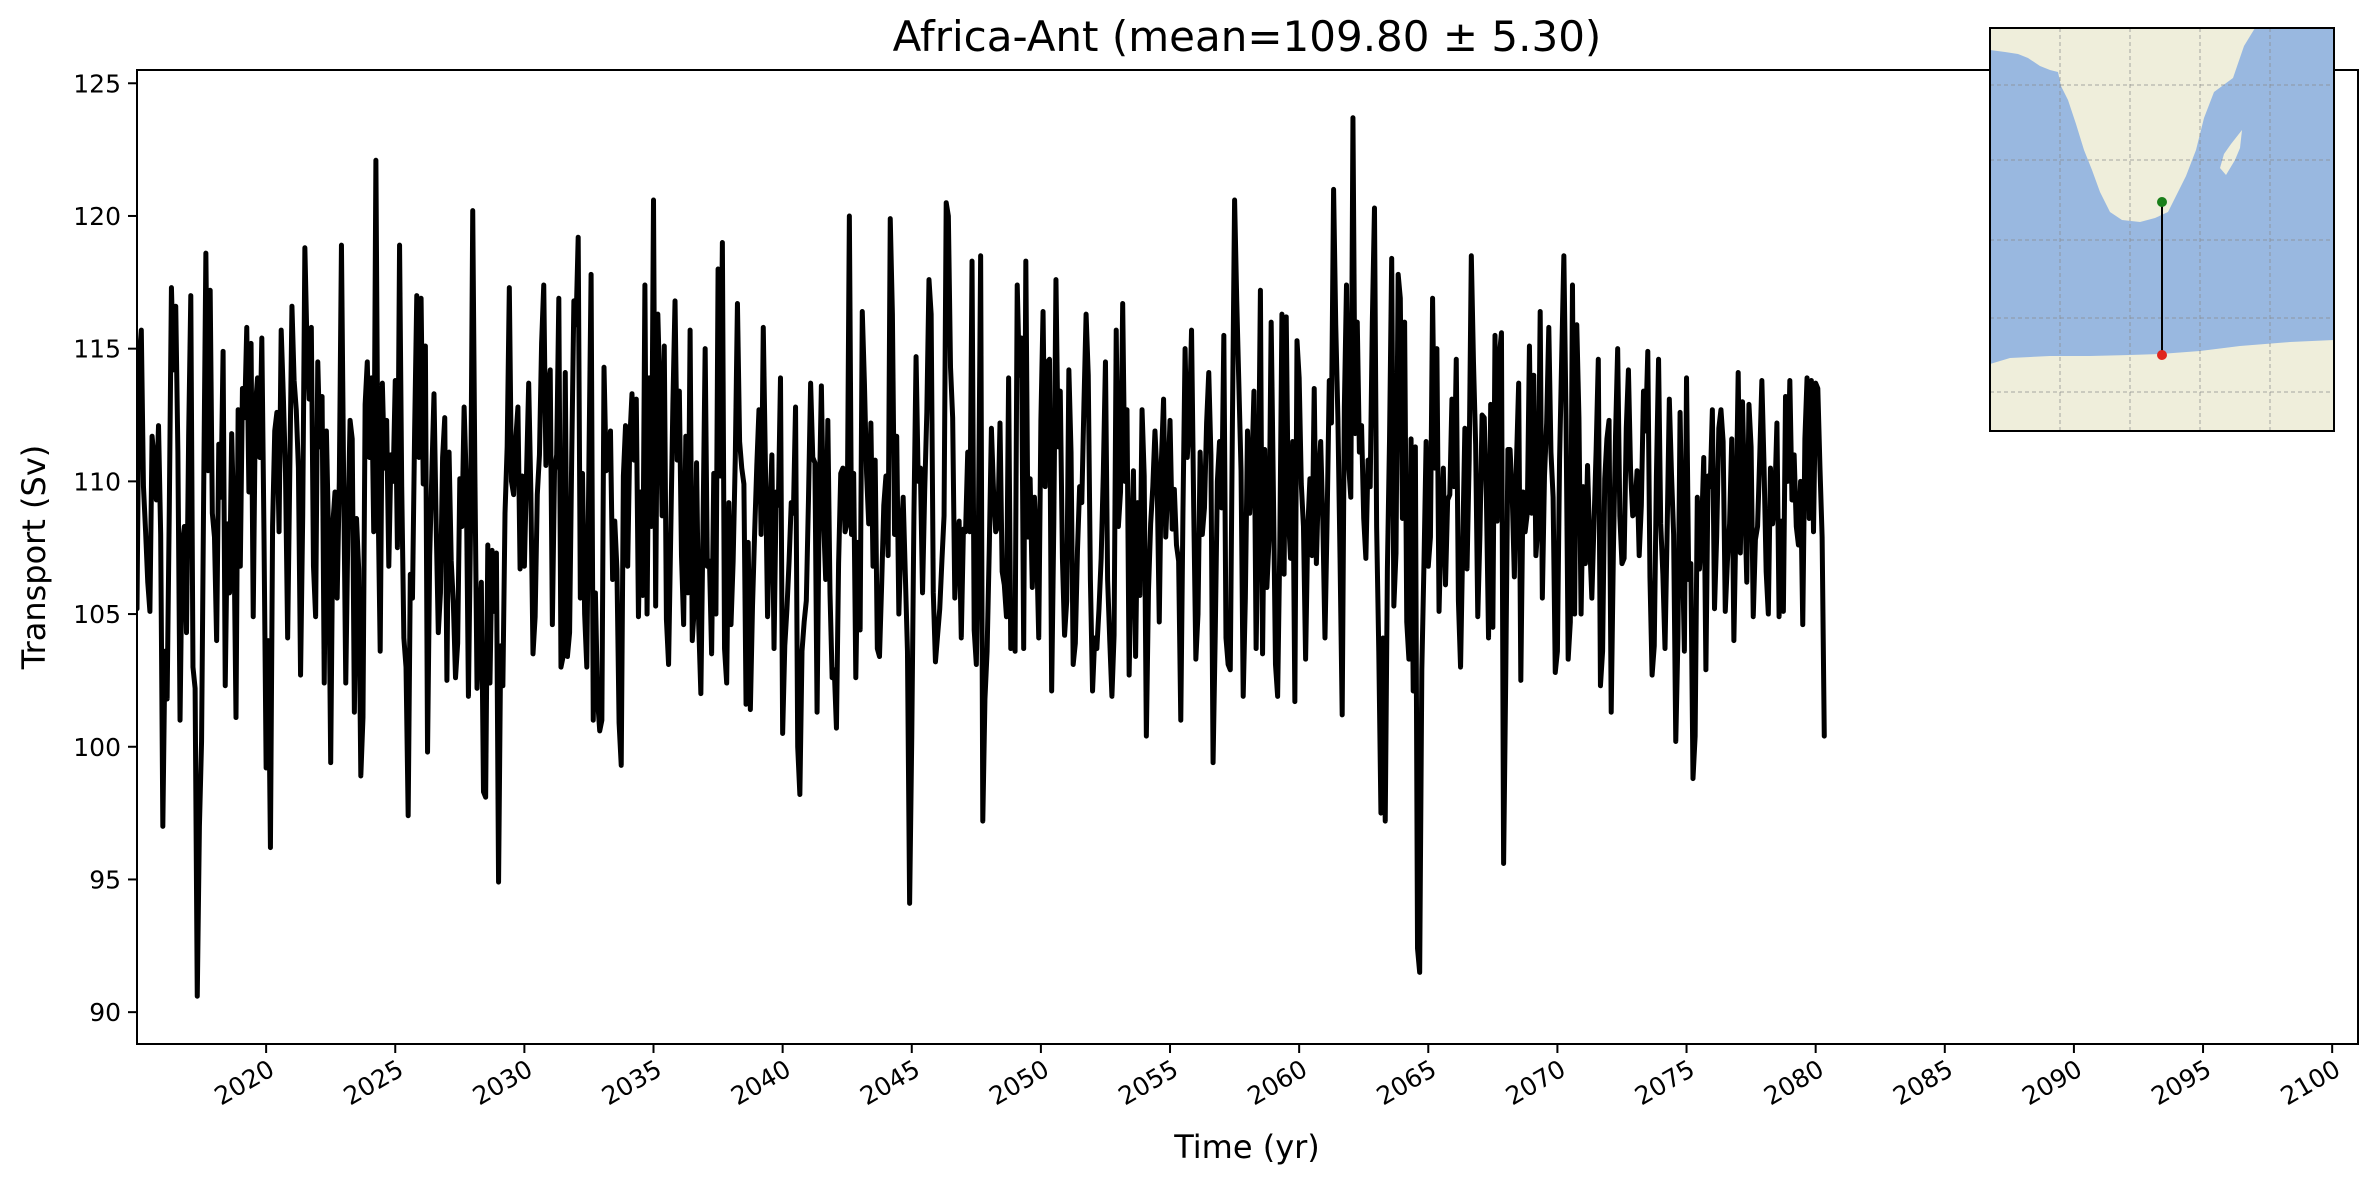  I want to click on chart-title: Africa-Ant (mean=109.80 ± 5.30), so click(1247, 36).